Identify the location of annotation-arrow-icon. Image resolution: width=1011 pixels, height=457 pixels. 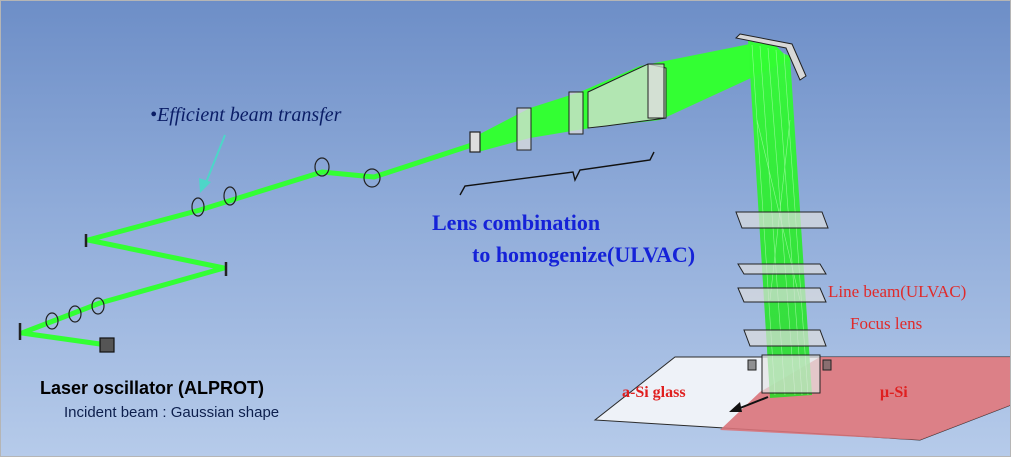
(212, 163).